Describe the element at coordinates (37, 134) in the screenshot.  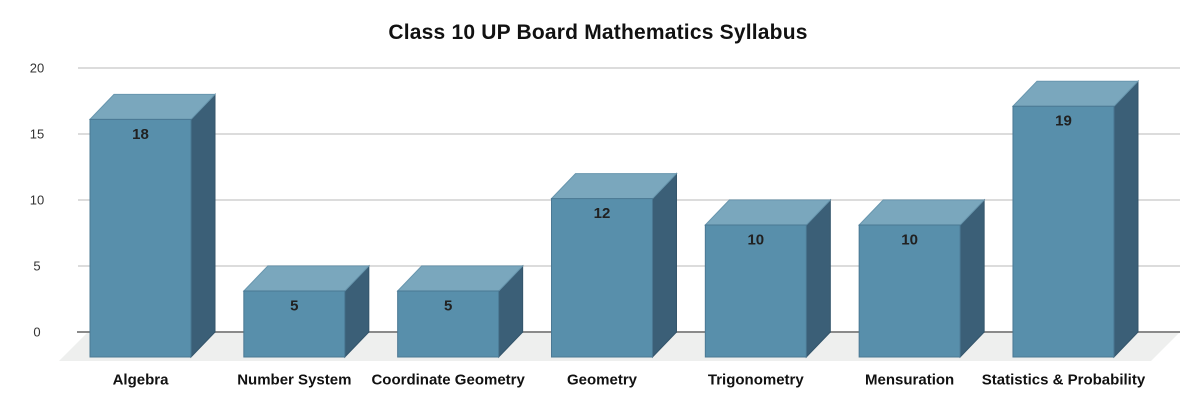
I see `y-axis-tick-label: 15` at that location.